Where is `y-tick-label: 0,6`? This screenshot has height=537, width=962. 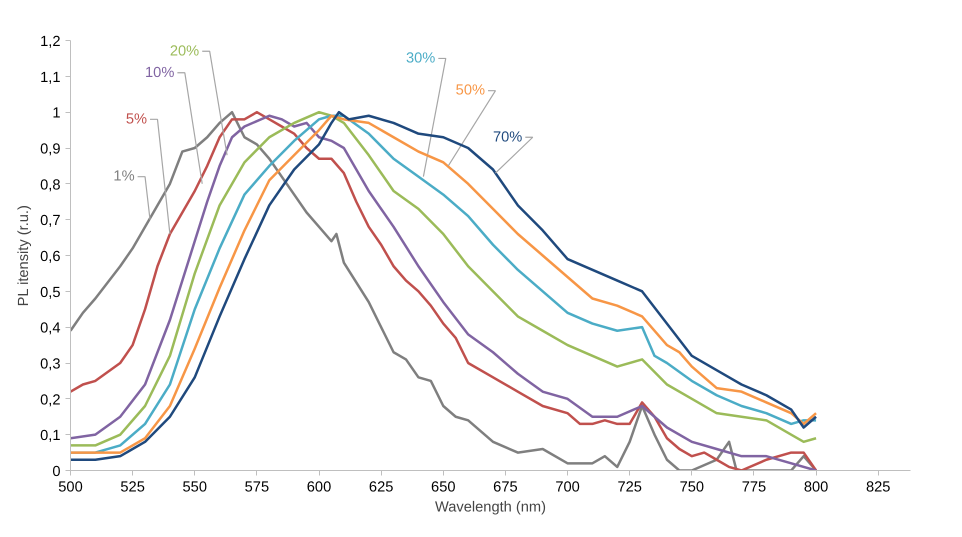
y-tick-label: 0,6 is located at coordinates (50, 257).